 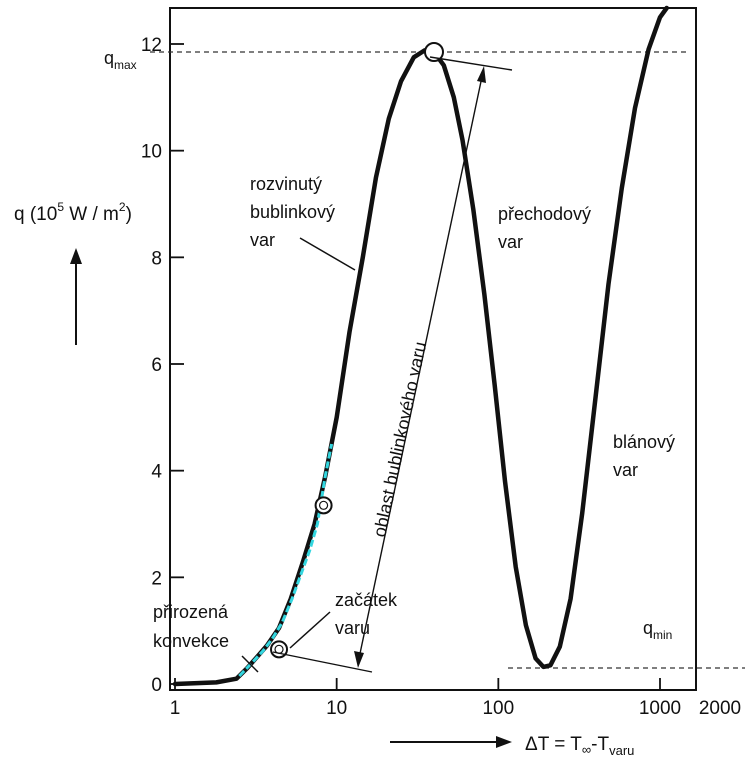 What do you see at coordinates (35, 214) in the screenshot?
I see `y-axis-label-q: q (10` at bounding box center [35, 214].